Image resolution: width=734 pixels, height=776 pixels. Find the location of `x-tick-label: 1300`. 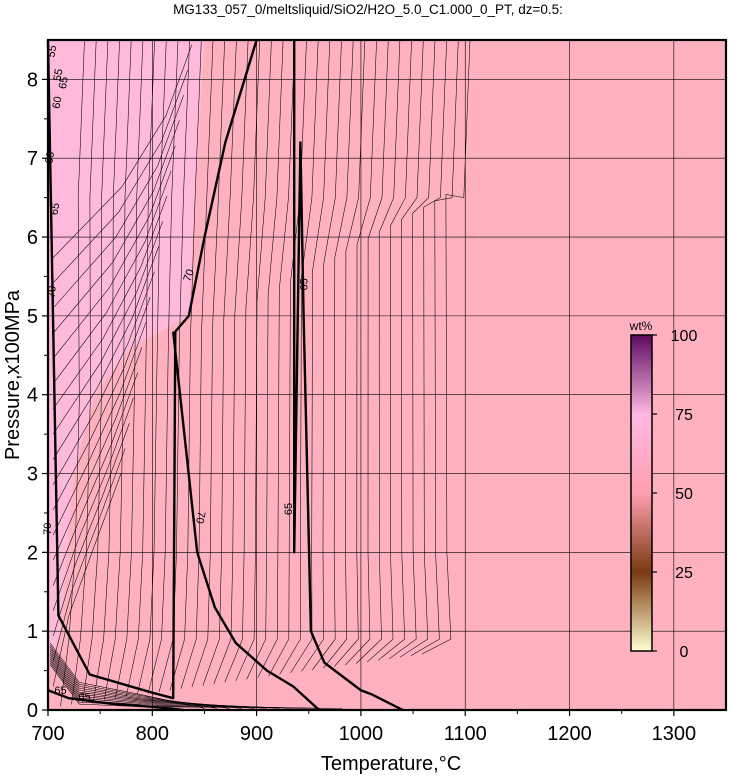

x-tick-label: 1300 is located at coordinates (674, 734).